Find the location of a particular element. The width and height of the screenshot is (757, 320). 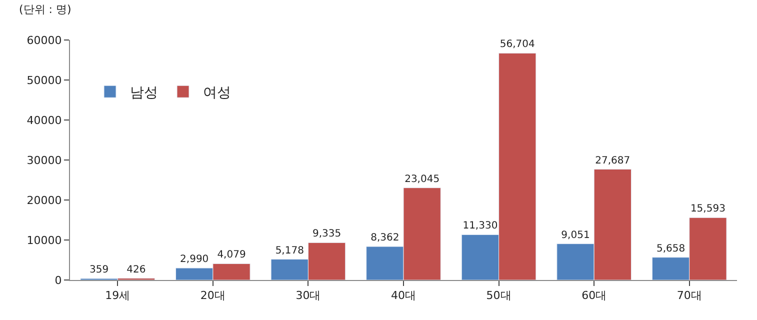

x-tick-label: 40대 is located at coordinates (403, 295).